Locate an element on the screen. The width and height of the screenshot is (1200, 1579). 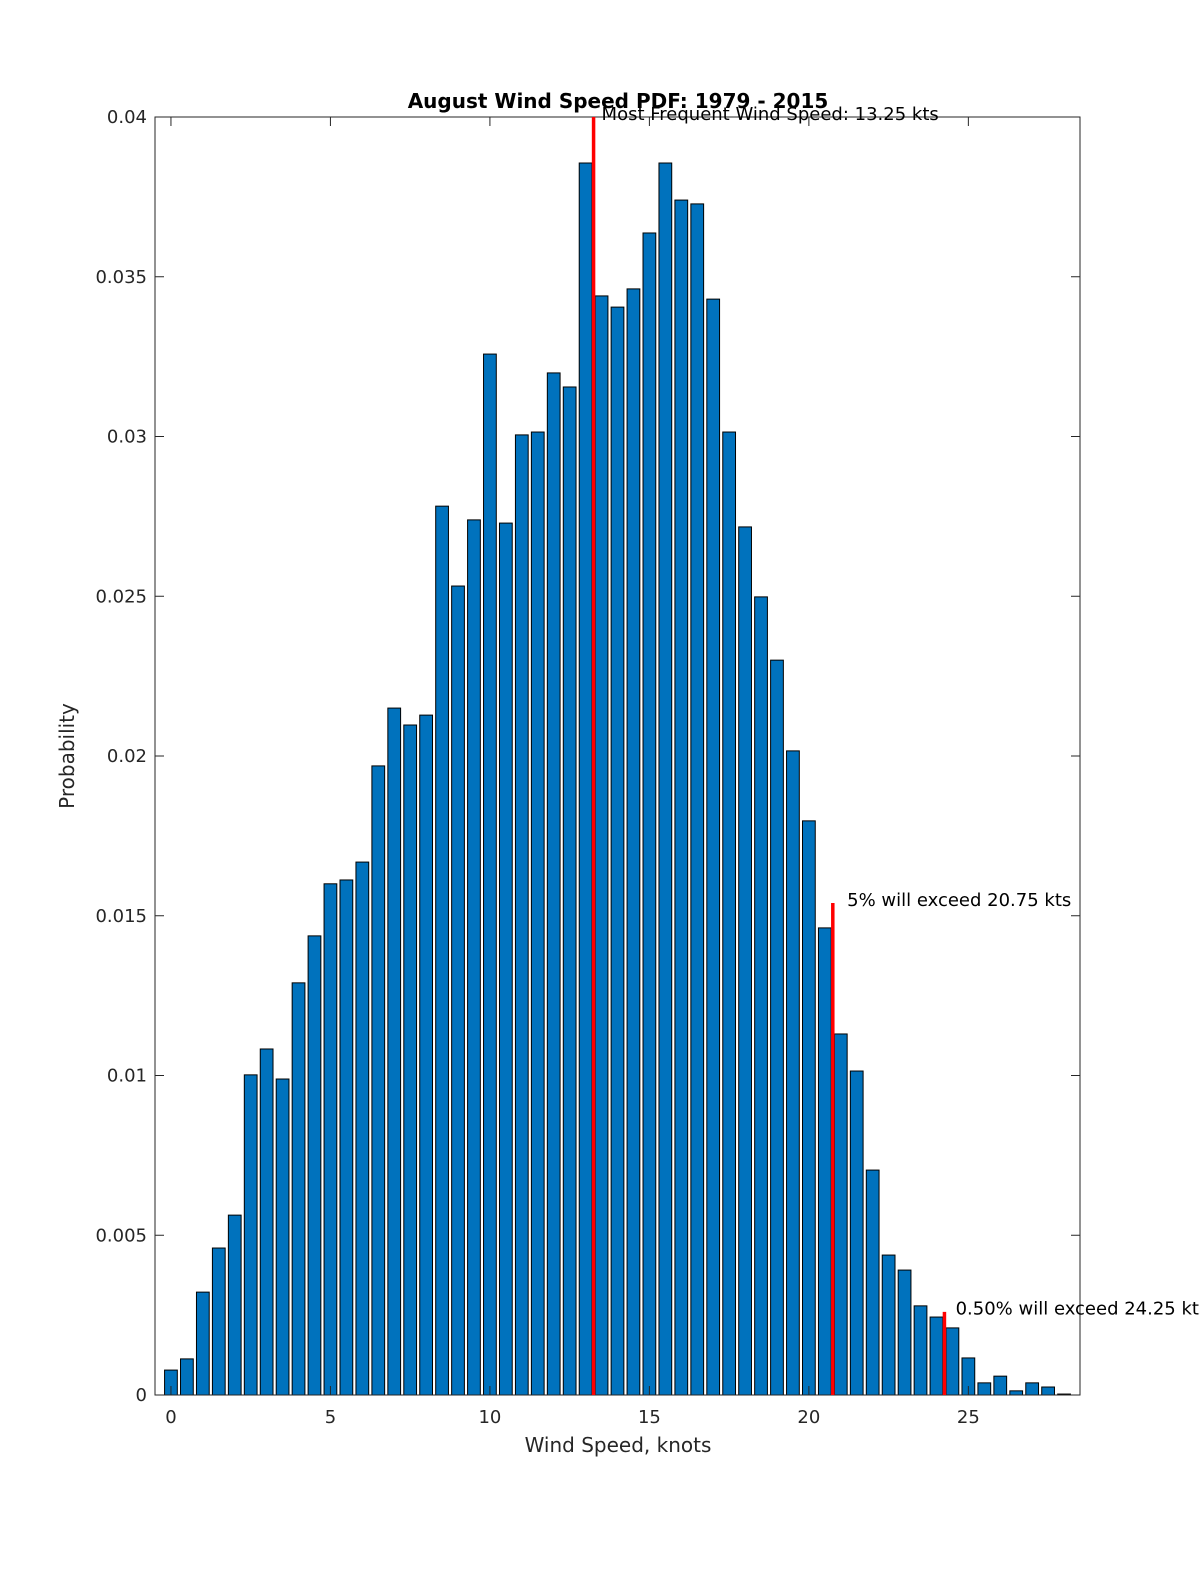
y-tick-label: 0.035 is located at coordinates (121, 277).